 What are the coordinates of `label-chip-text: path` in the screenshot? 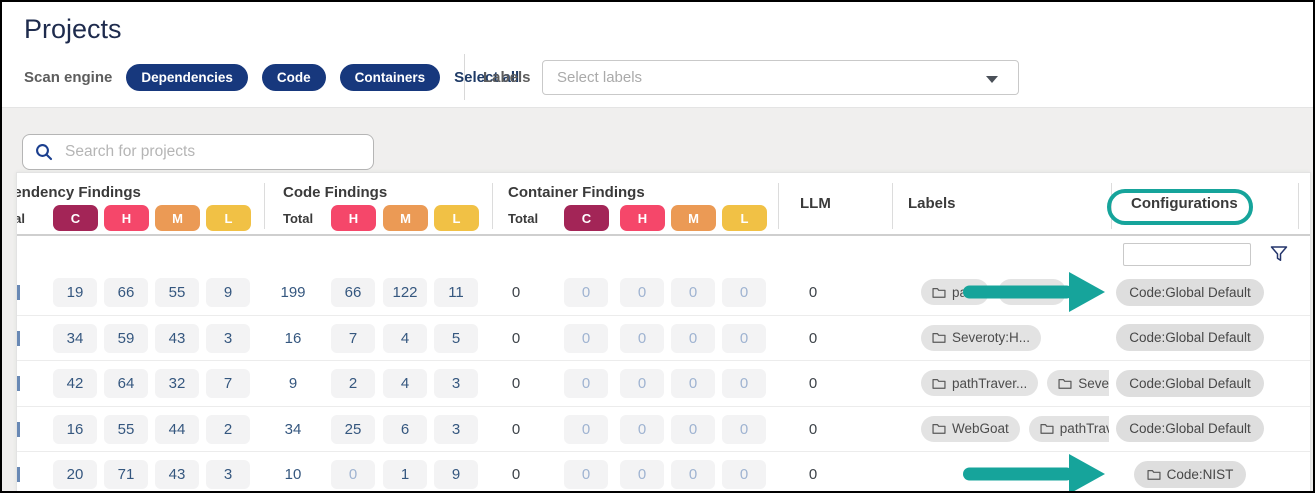 It's located at (965, 292).